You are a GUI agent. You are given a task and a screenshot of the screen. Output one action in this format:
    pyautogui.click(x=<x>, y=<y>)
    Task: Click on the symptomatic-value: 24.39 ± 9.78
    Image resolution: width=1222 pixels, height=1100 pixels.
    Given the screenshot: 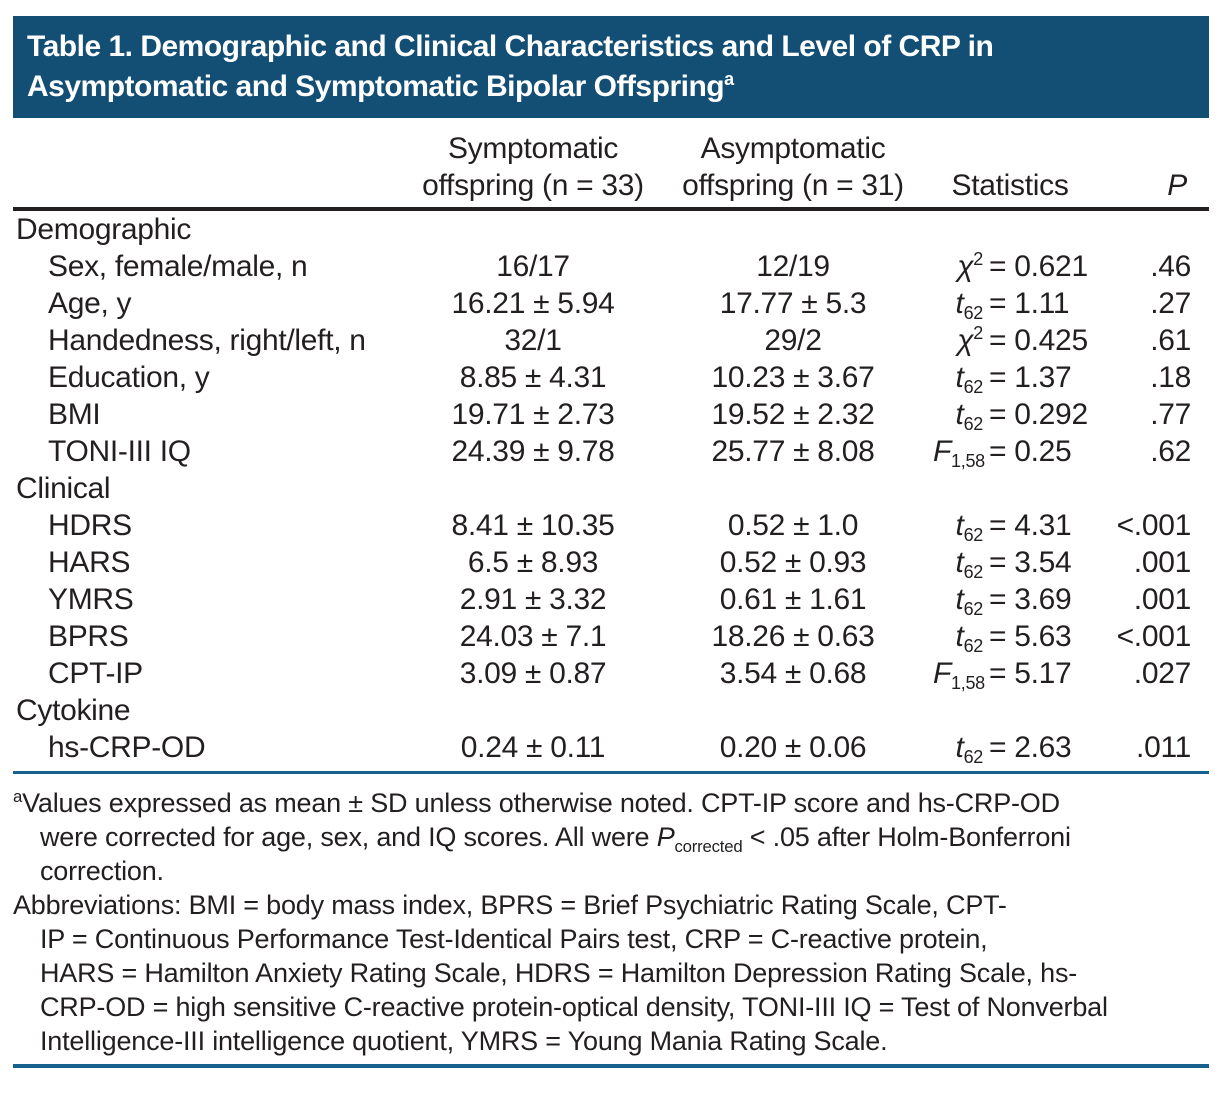 What is the action you would take?
    pyautogui.click(x=533, y=451)
    